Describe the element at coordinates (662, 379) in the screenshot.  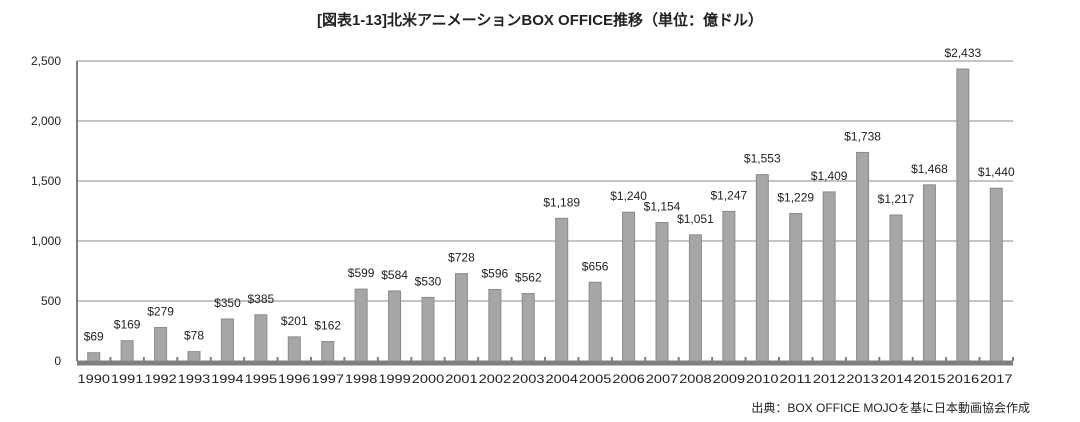
I see `x-tick-label: 2007` at that location.